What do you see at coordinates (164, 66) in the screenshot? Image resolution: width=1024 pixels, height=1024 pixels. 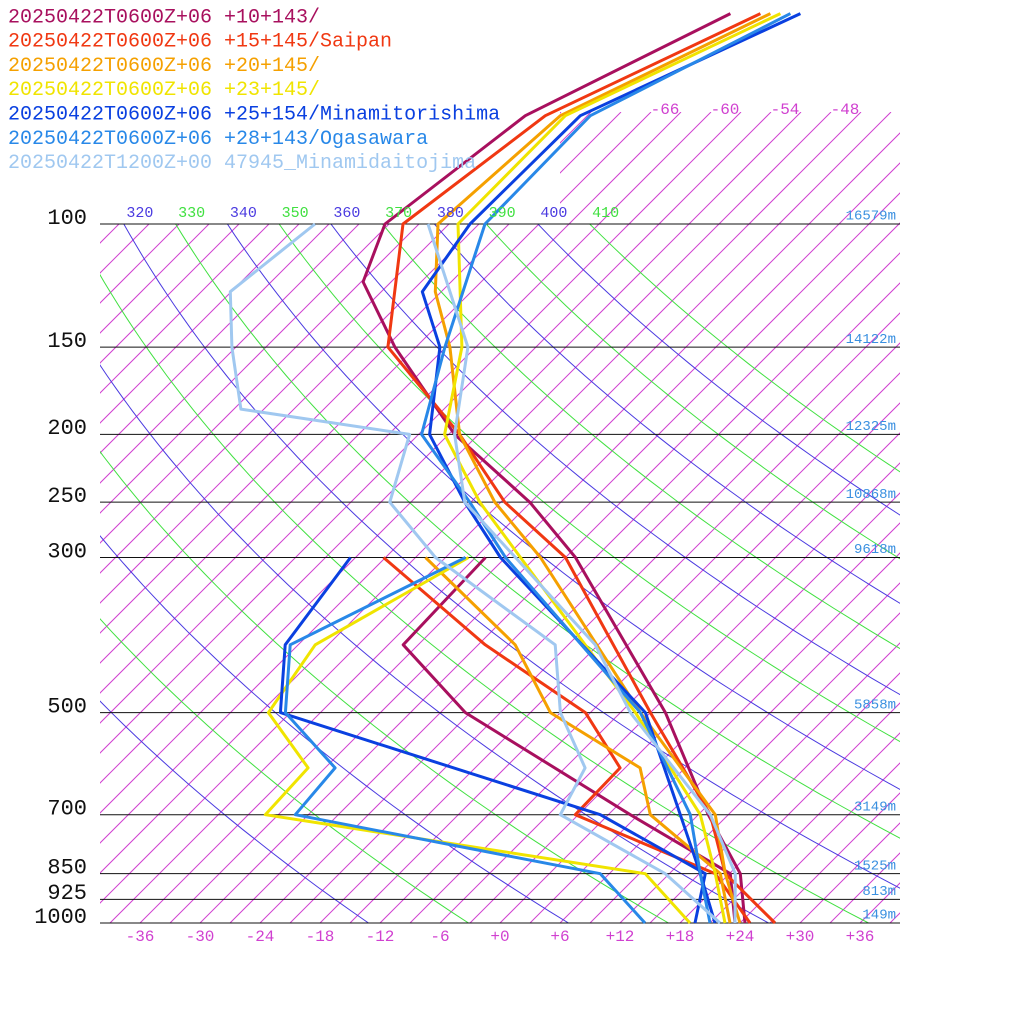 I see `legend-entry: 20250422T0600Z+06 +20+145/` at bounding box center [164, 66].